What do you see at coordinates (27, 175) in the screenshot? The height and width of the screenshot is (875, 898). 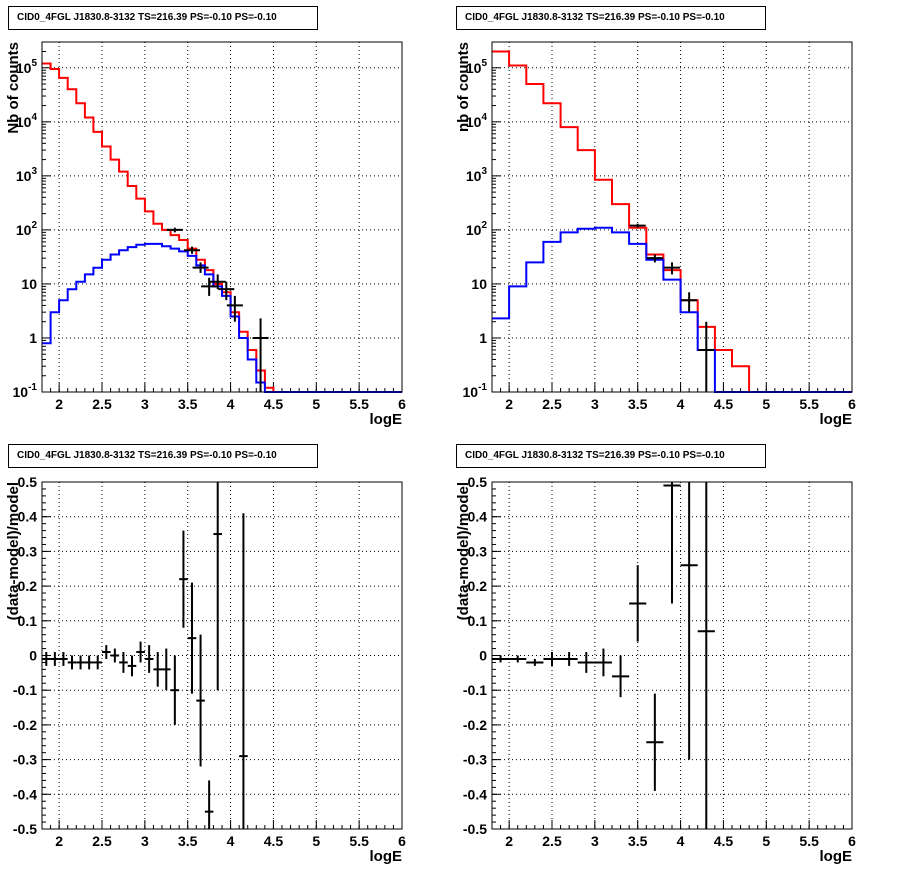 I see `y-tick-label: 10³` at bounding box center [27, 175].